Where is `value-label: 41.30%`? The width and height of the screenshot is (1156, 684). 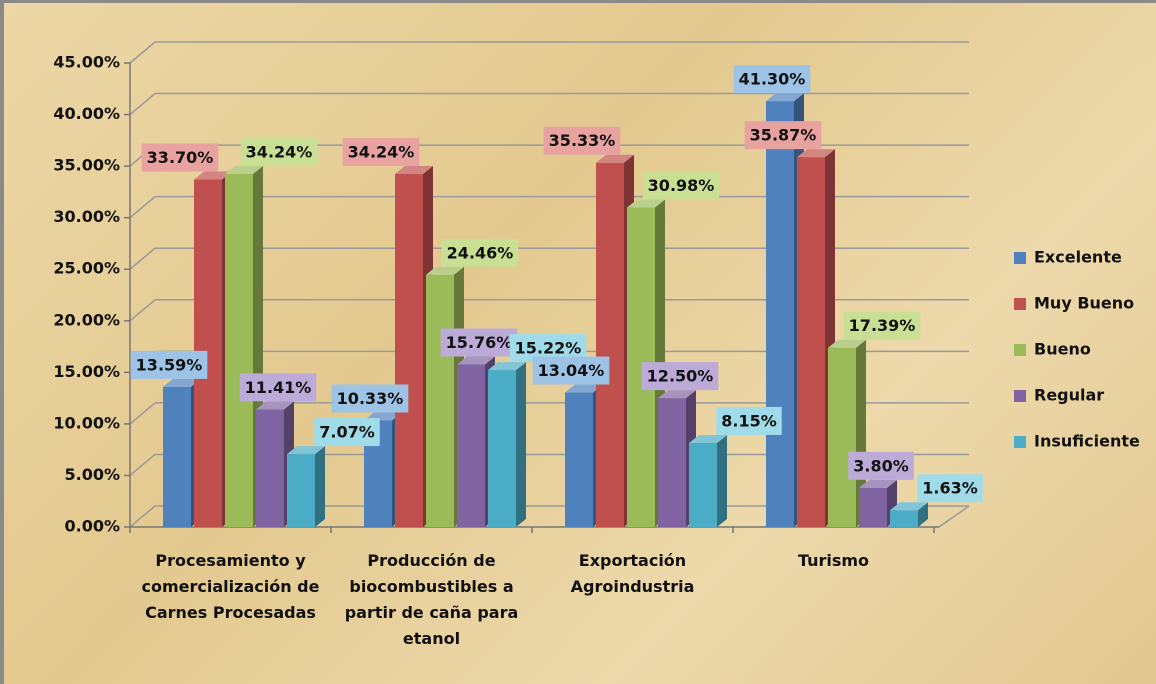
value-label: 41.30% is located at coordinates (772, 79).